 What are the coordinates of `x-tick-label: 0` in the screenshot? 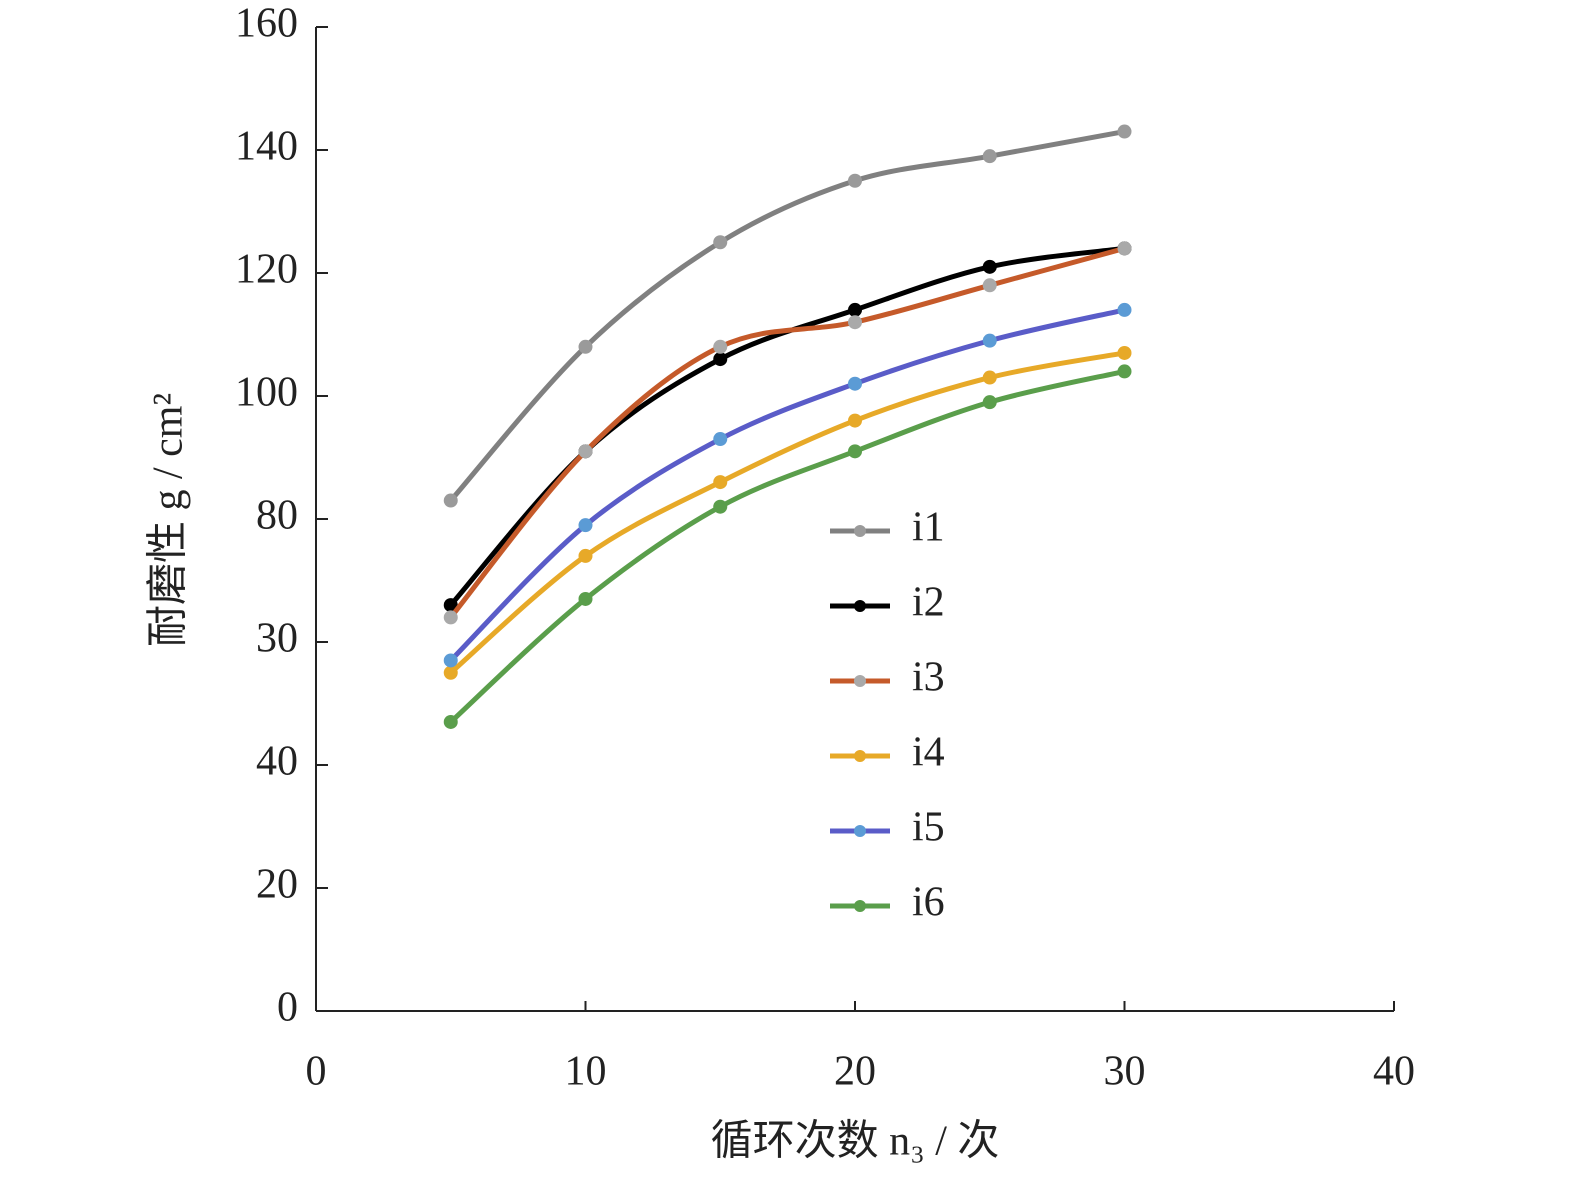 It's located at (316, 1072).